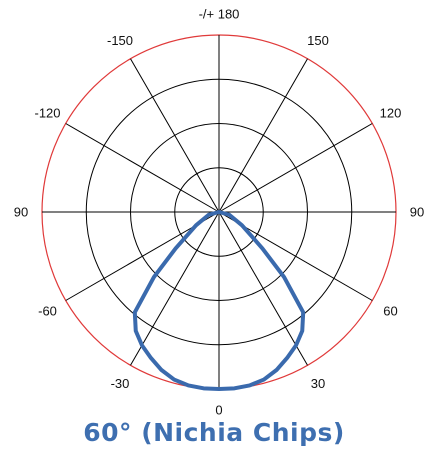 The width and height of the screenshot is (428, 460). I want to click on angle-label: -60, so click(47, 311).